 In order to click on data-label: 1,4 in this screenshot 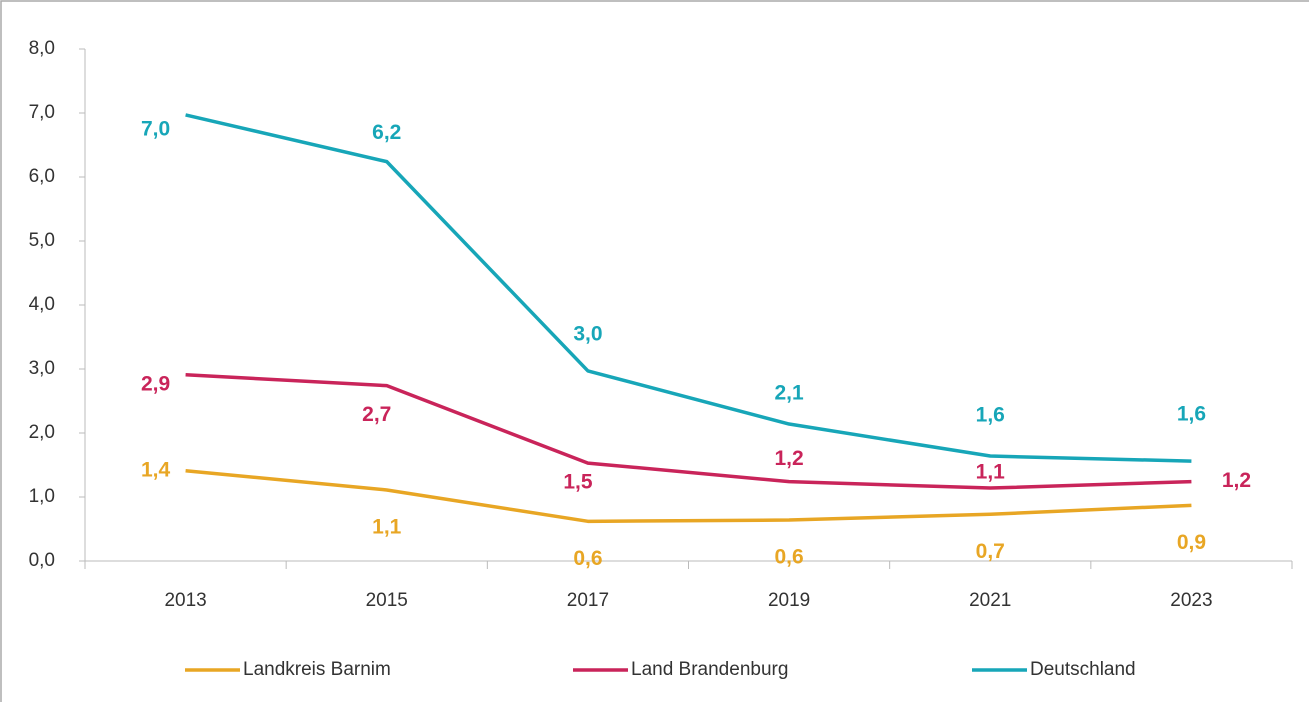, I will do `click(156, 469)`.